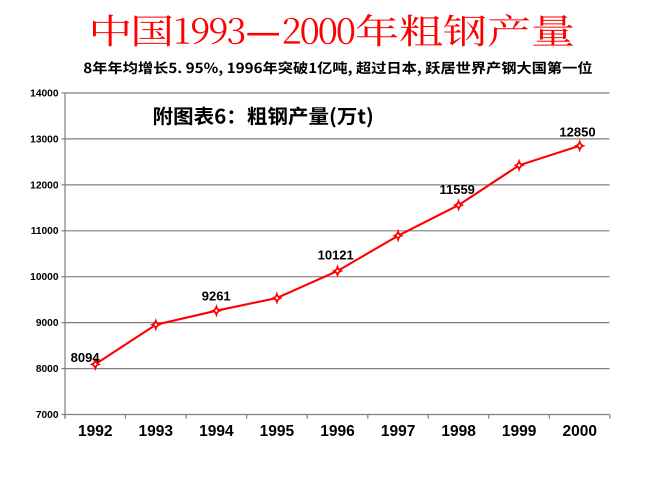  I want to click on svg-text: 1993, so click(156, 431).